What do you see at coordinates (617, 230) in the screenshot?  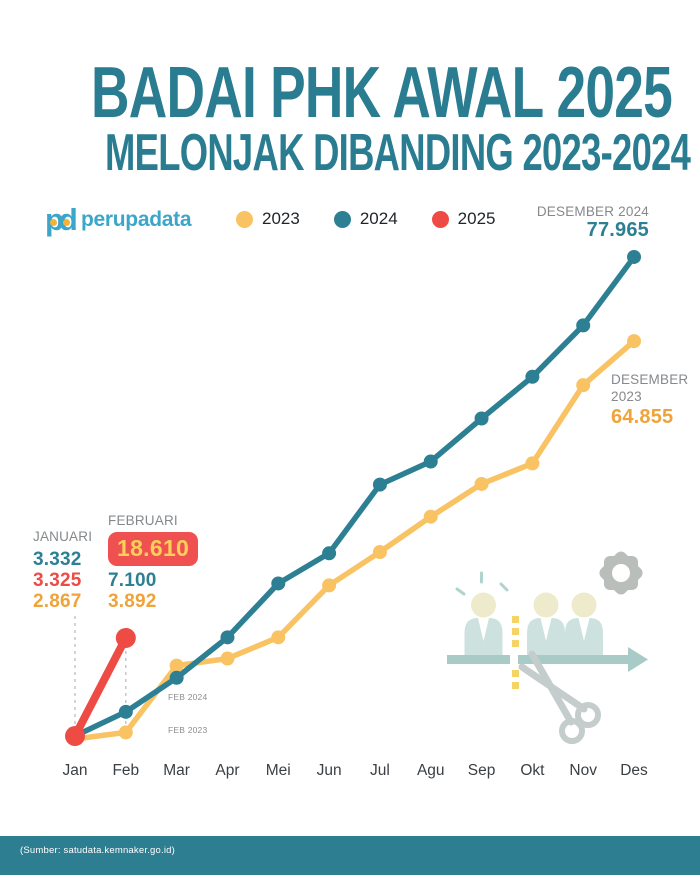 I see `dec-2024-value: 77.965` at bounding box center [617, 230].